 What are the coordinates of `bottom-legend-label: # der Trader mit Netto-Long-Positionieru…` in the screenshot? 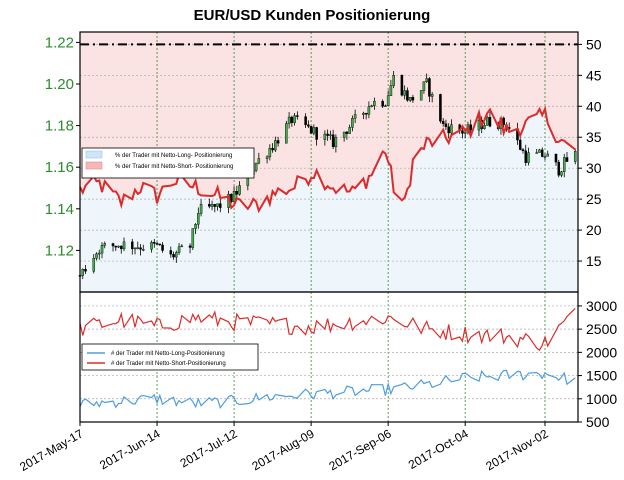 It's located at (168, 354).